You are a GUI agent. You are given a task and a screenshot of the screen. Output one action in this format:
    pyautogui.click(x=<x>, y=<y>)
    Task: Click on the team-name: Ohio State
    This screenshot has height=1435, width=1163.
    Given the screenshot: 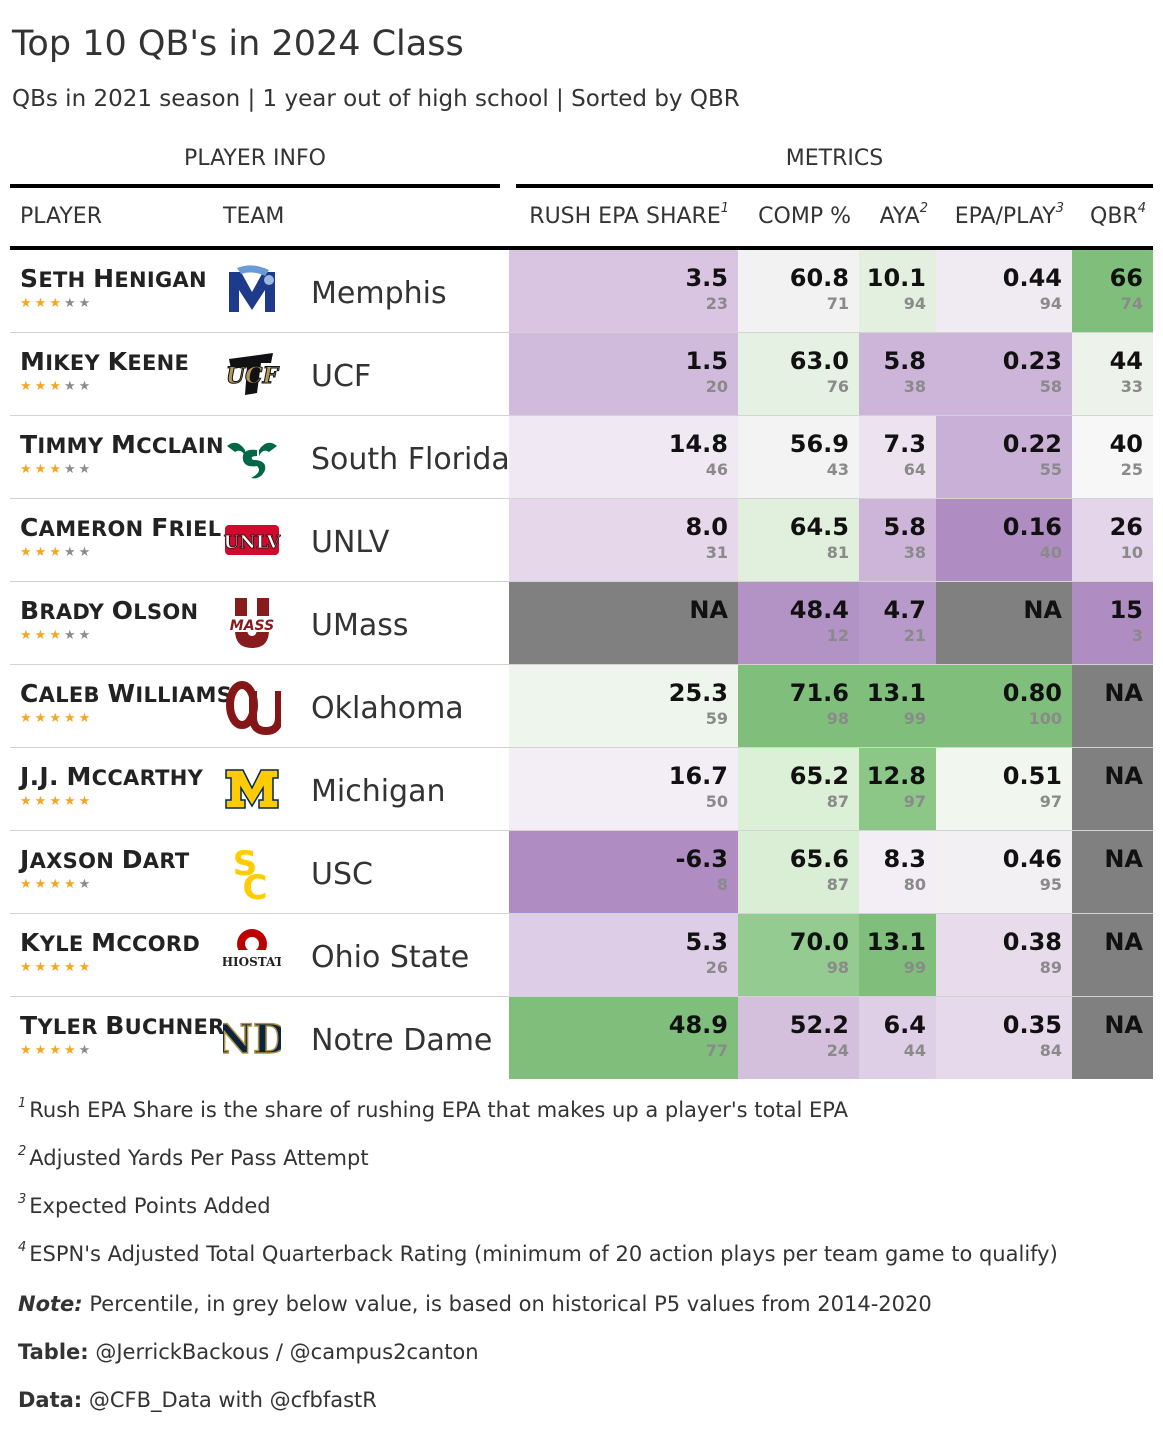 What is the action you would take?
    pyautogui.click(x=390, y=957)
    